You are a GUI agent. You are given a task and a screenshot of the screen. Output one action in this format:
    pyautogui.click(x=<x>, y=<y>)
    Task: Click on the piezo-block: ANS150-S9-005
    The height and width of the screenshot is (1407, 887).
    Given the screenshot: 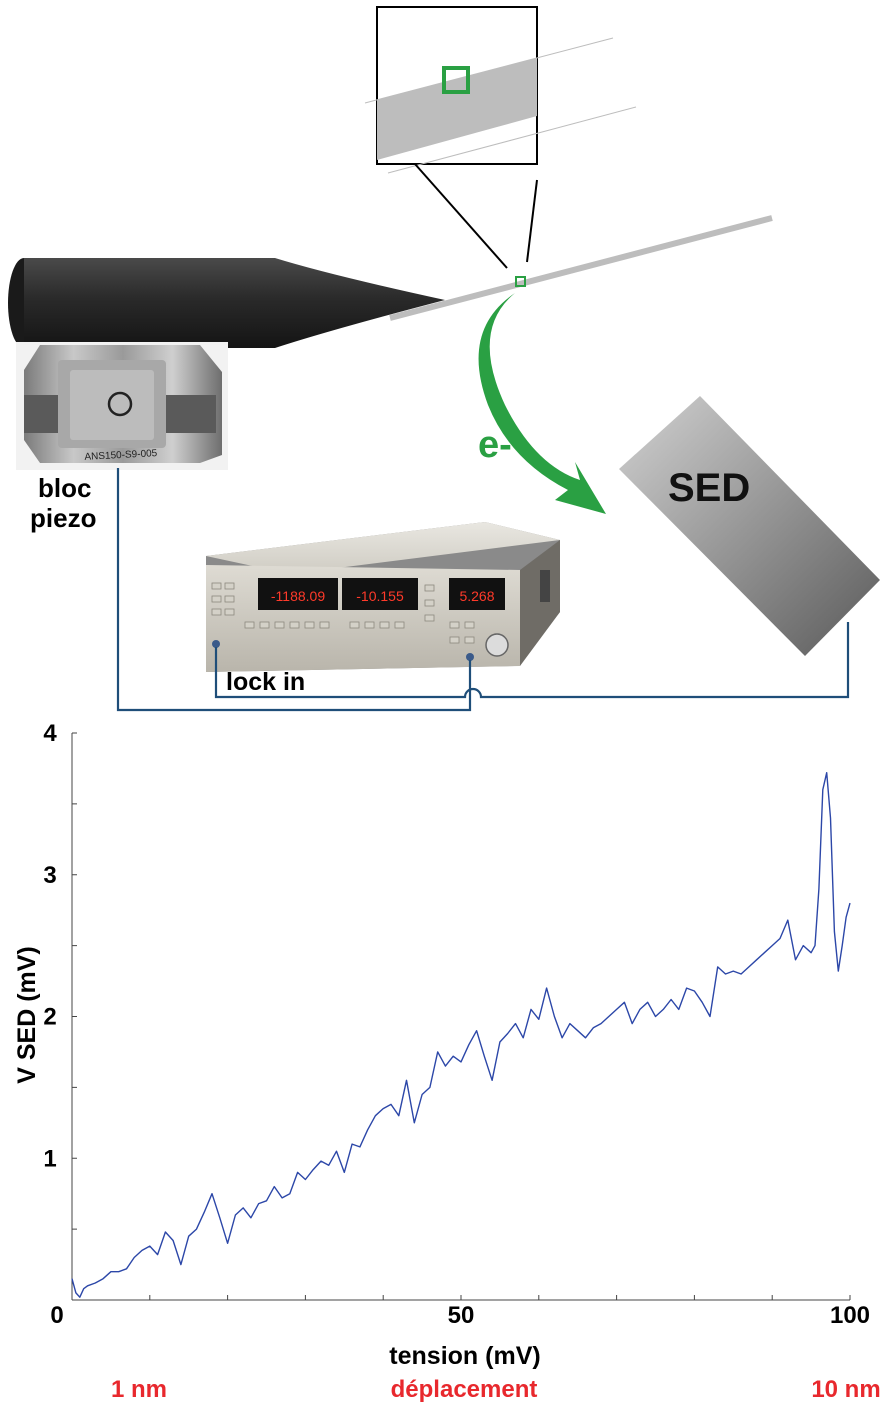 What is the action you would take?
    pyautogui.click(x=122, y=406)
    